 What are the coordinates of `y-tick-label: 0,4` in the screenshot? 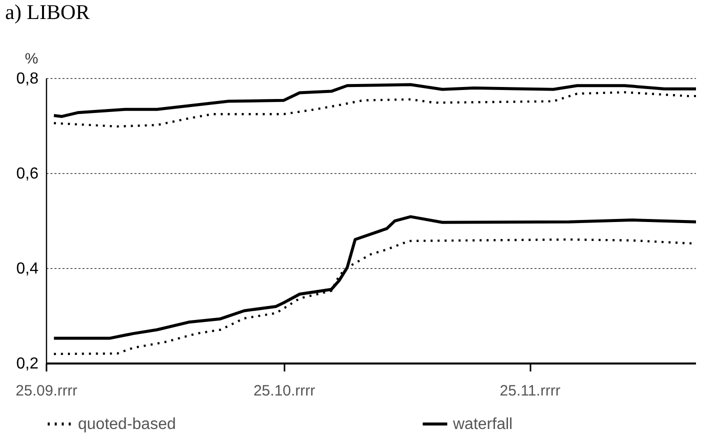 It's located at (27, 269).